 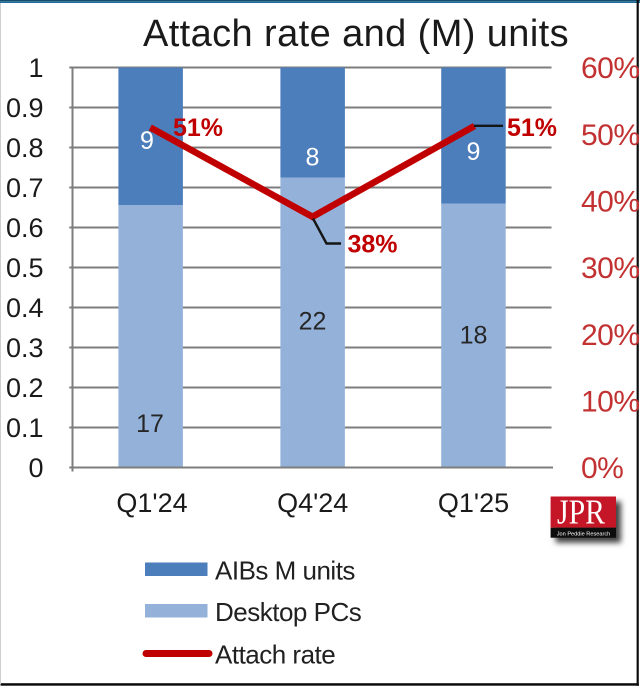 I want to click on svg-text: 40%, so click(x=610, y=201).